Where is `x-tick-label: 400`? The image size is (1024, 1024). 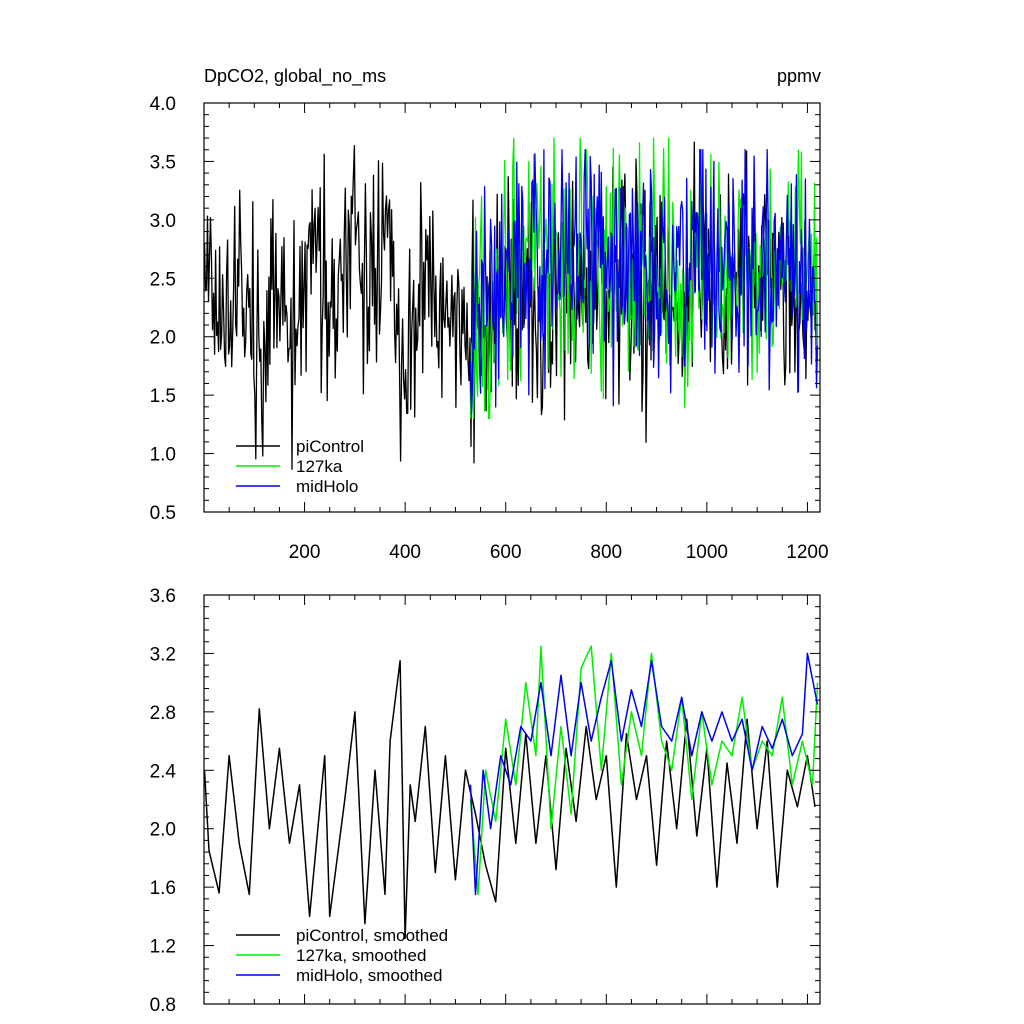
x-tick-label: 400 is located at coordinates (405, 552).